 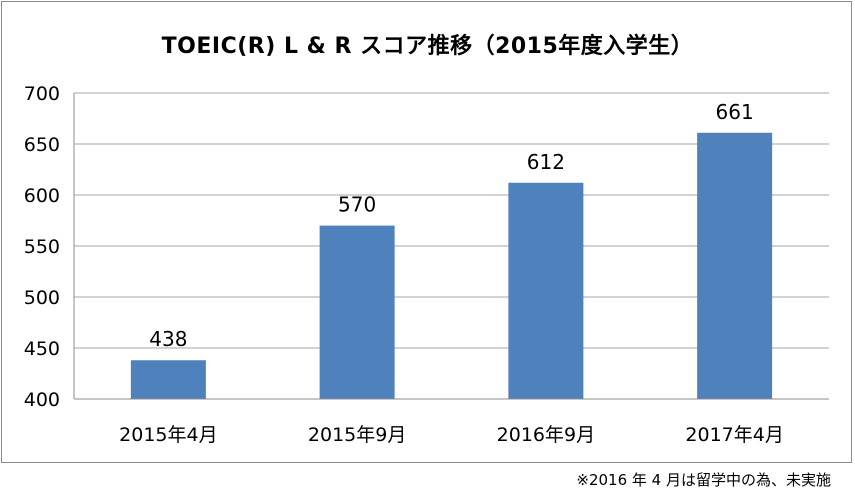 I want to click on y-tick-label: 450, so click(x=42, y=349).